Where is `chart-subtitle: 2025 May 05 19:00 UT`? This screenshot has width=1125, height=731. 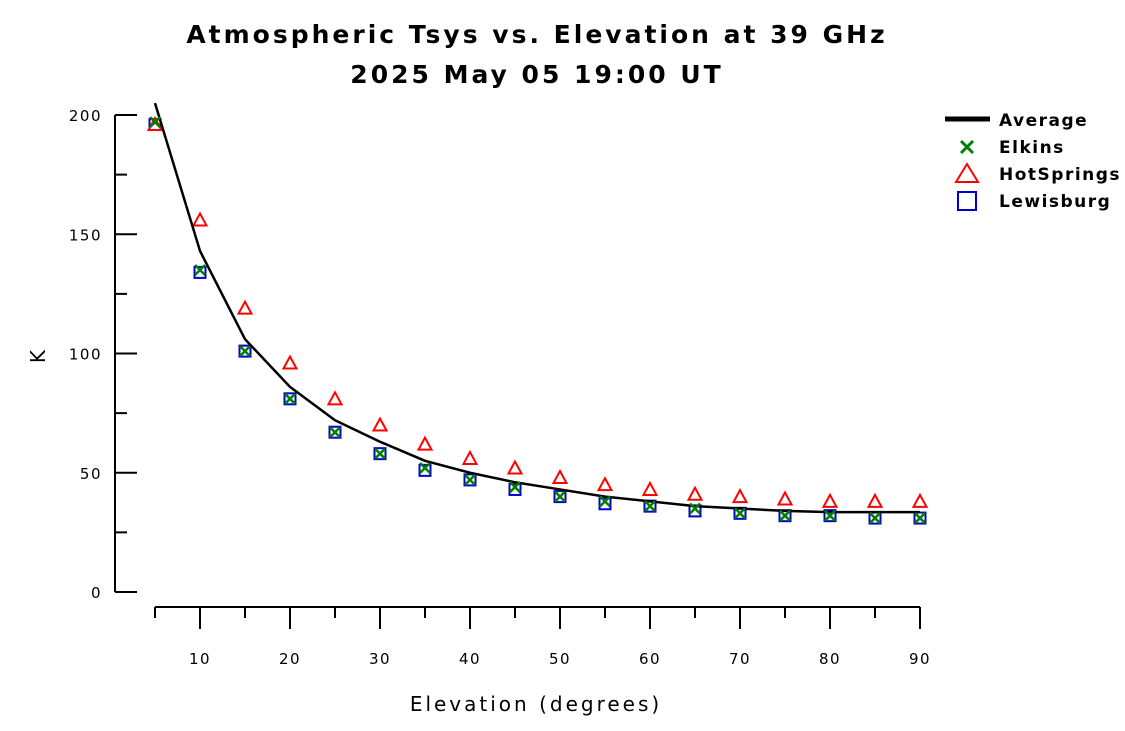 chart-subtitle: 2025 May 05 19:00 UT is located at coordinates (536, 74).